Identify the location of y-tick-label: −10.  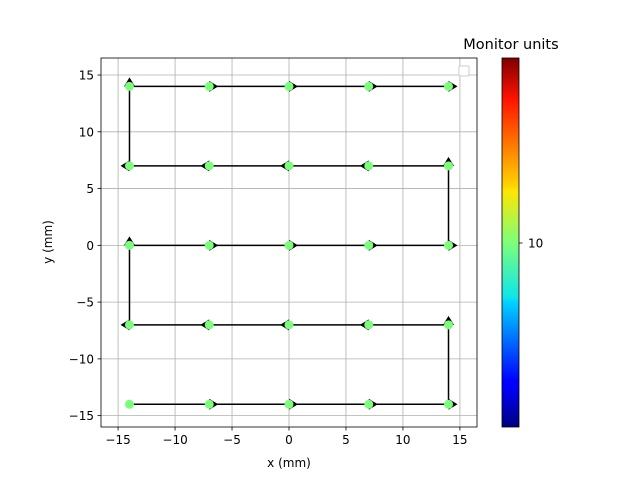
(81, 359).